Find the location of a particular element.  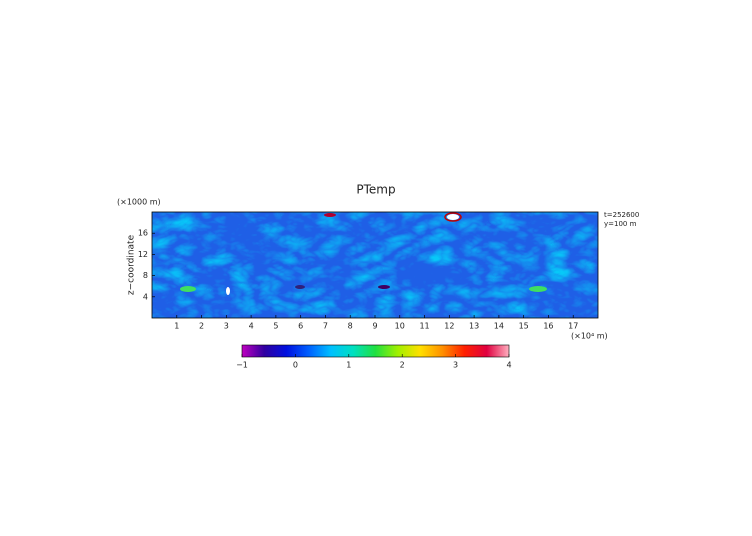

y-axis-label: z−coordinate is located at coordinates (132, 264).